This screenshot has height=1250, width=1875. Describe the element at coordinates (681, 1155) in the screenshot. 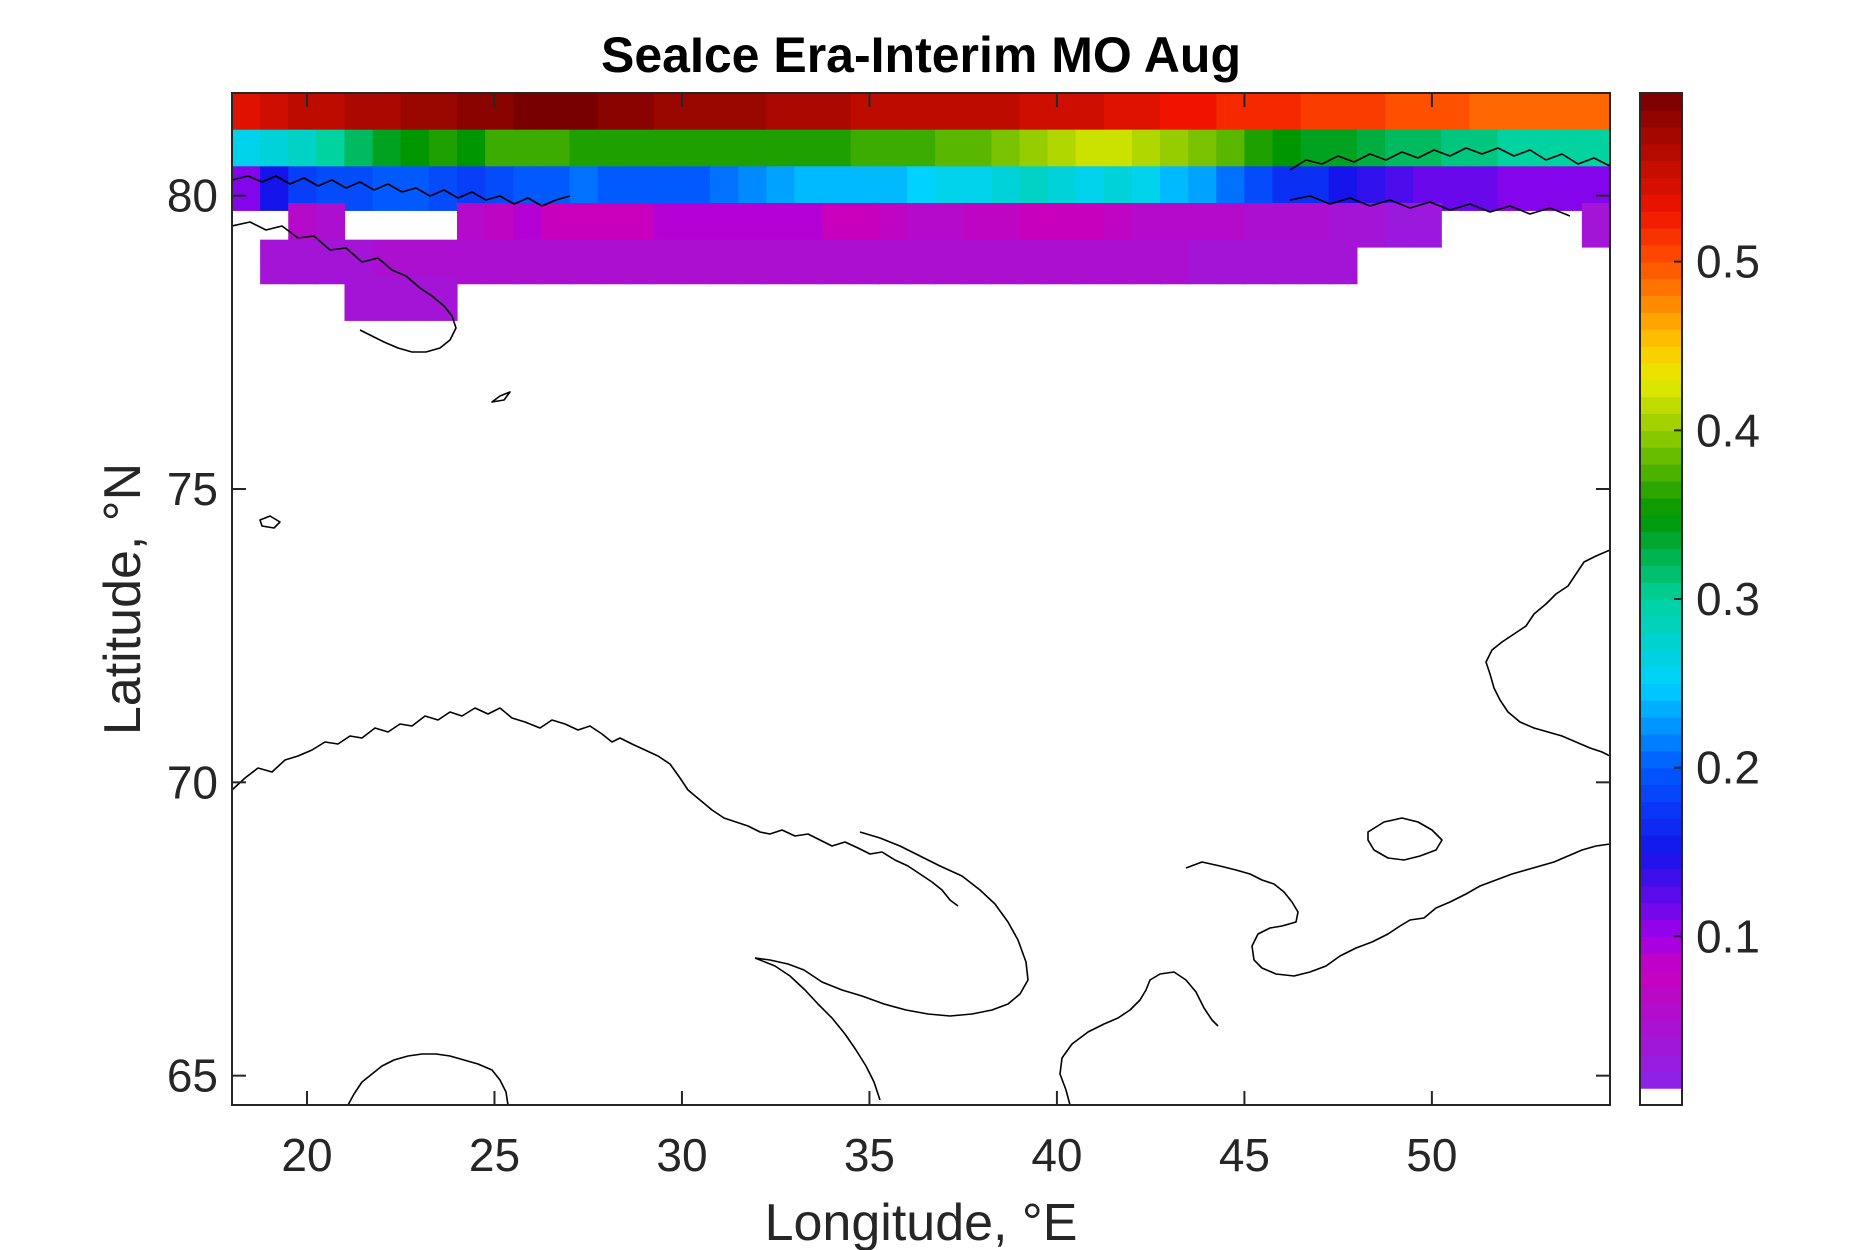

I see `x-tick-label: 30` at that location.